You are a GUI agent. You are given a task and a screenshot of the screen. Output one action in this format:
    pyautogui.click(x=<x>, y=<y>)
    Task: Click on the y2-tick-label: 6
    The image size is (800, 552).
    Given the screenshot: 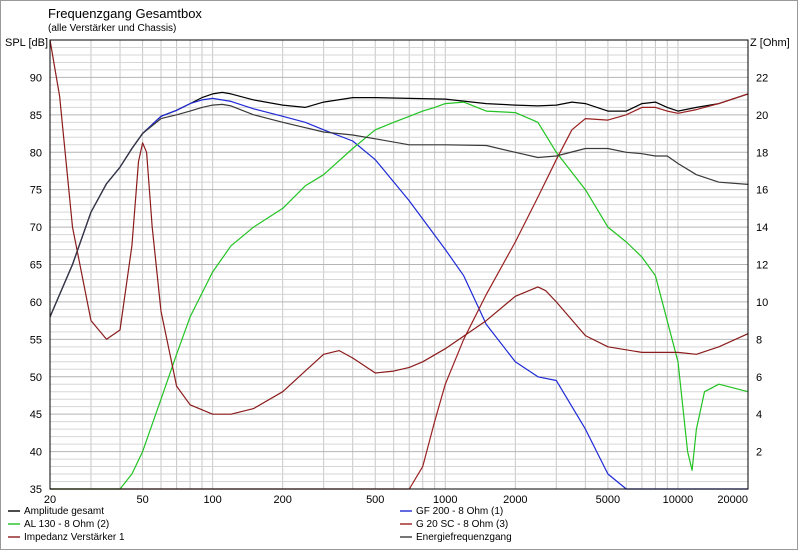 What is the action you would take?
    pyautogui.click(x=759, y=378)
    